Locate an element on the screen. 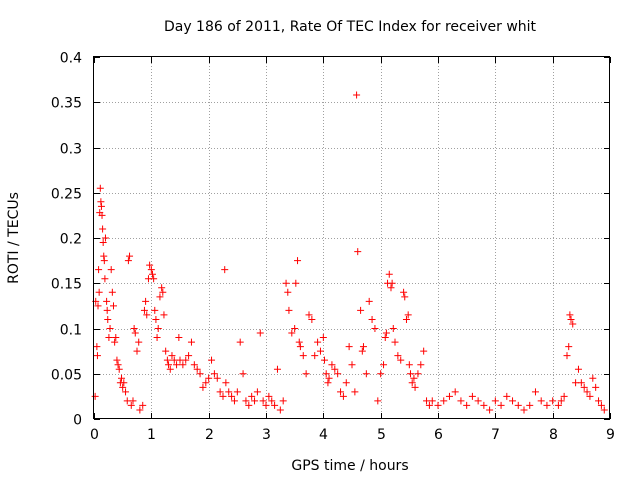  x-tick-label: 7 is located at coordinates (495, 435).